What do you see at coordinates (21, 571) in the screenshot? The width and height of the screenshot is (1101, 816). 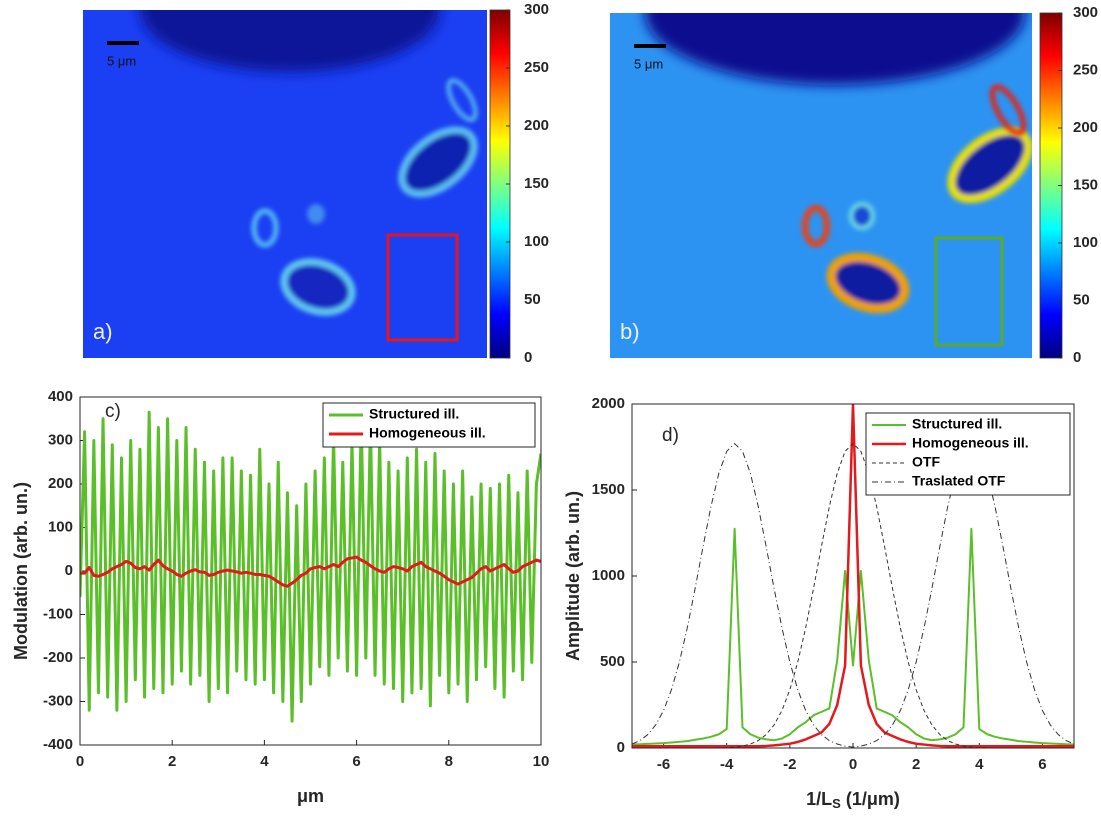 I see `y-axis-label: Modulation (arb. un.)` at bounding box center [21, 571].